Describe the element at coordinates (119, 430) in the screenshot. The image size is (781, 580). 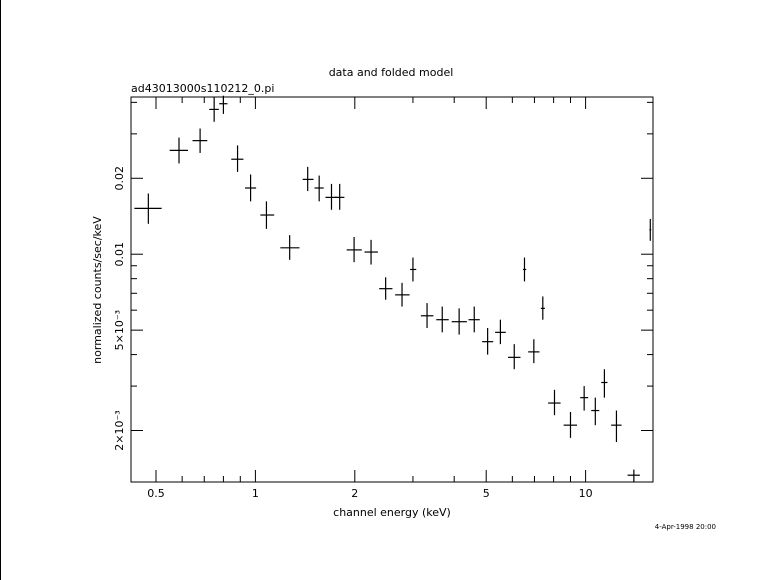
I see `y-tick-label: 2×10⁻³` at that location.